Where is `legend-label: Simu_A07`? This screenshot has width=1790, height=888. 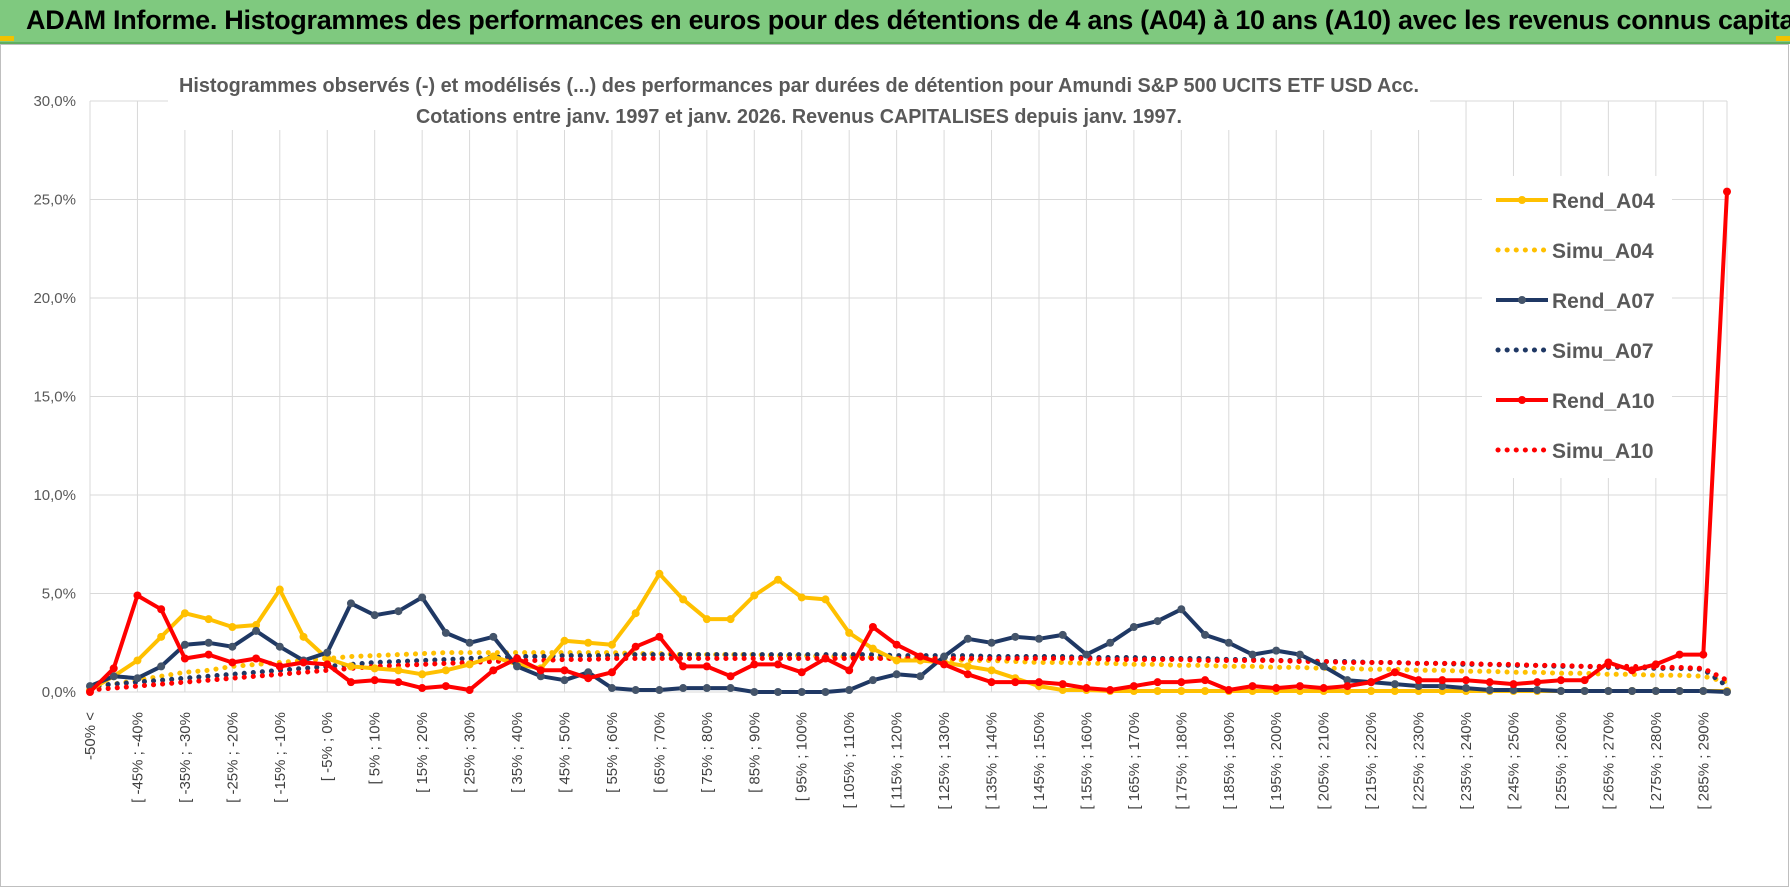
legend-label: Simu_A07 is located at coordinates (1603, 351).